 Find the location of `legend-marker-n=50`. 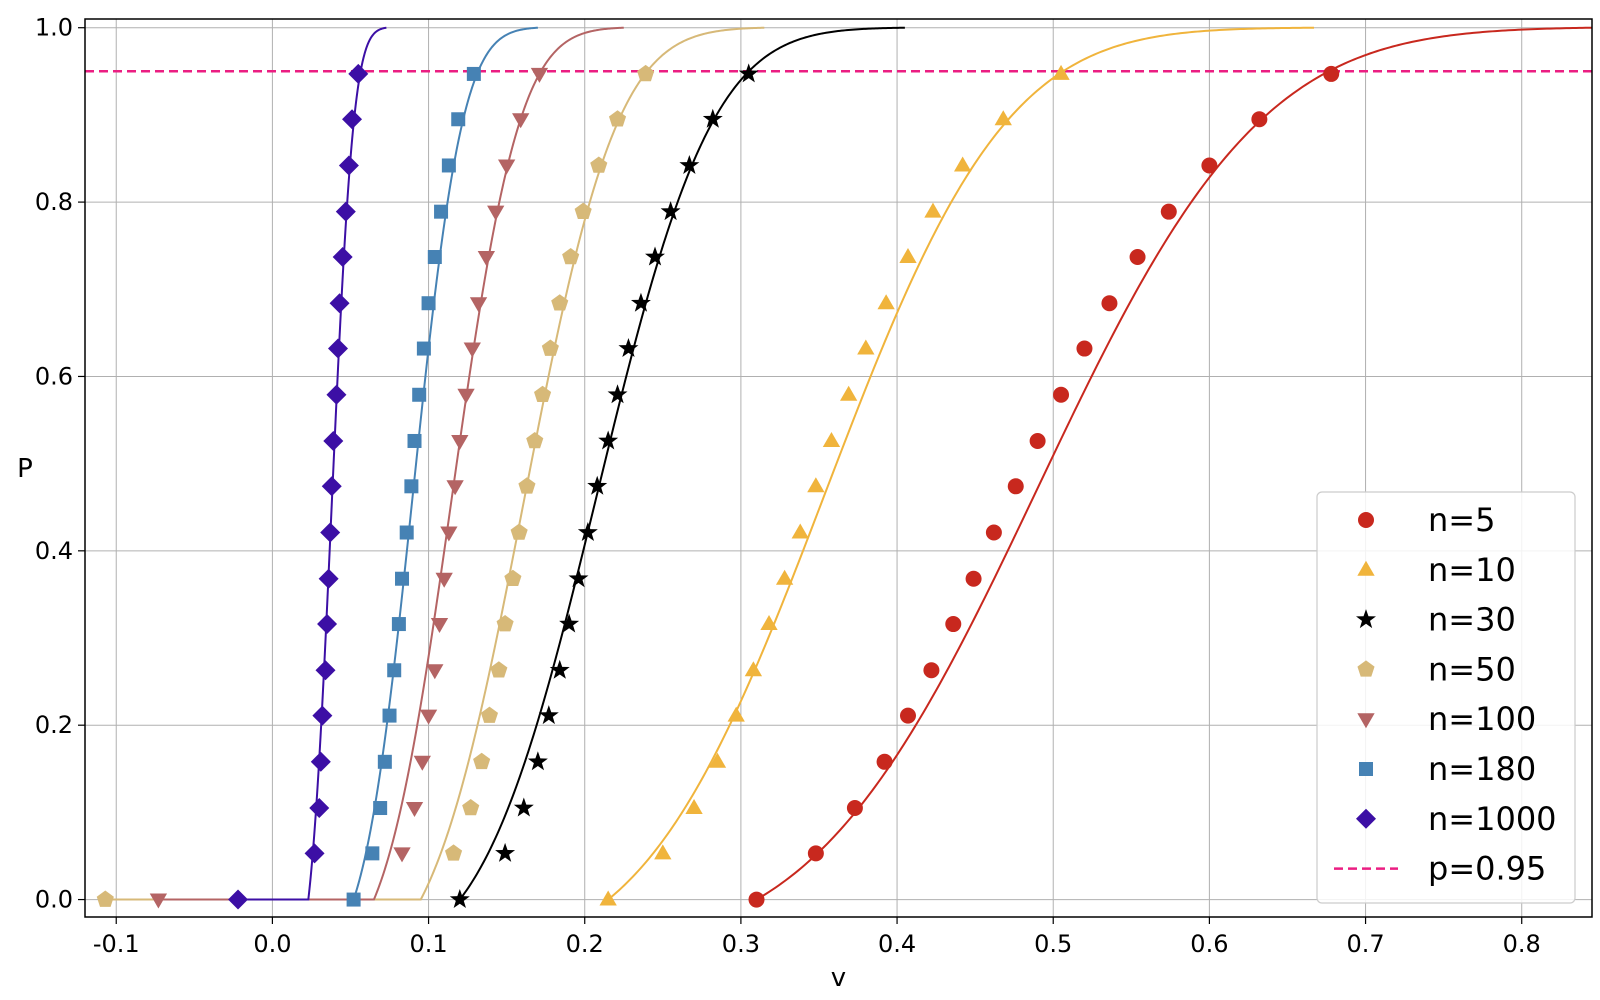

legend-marker-n=50 is located at coordinates (1366, 668).